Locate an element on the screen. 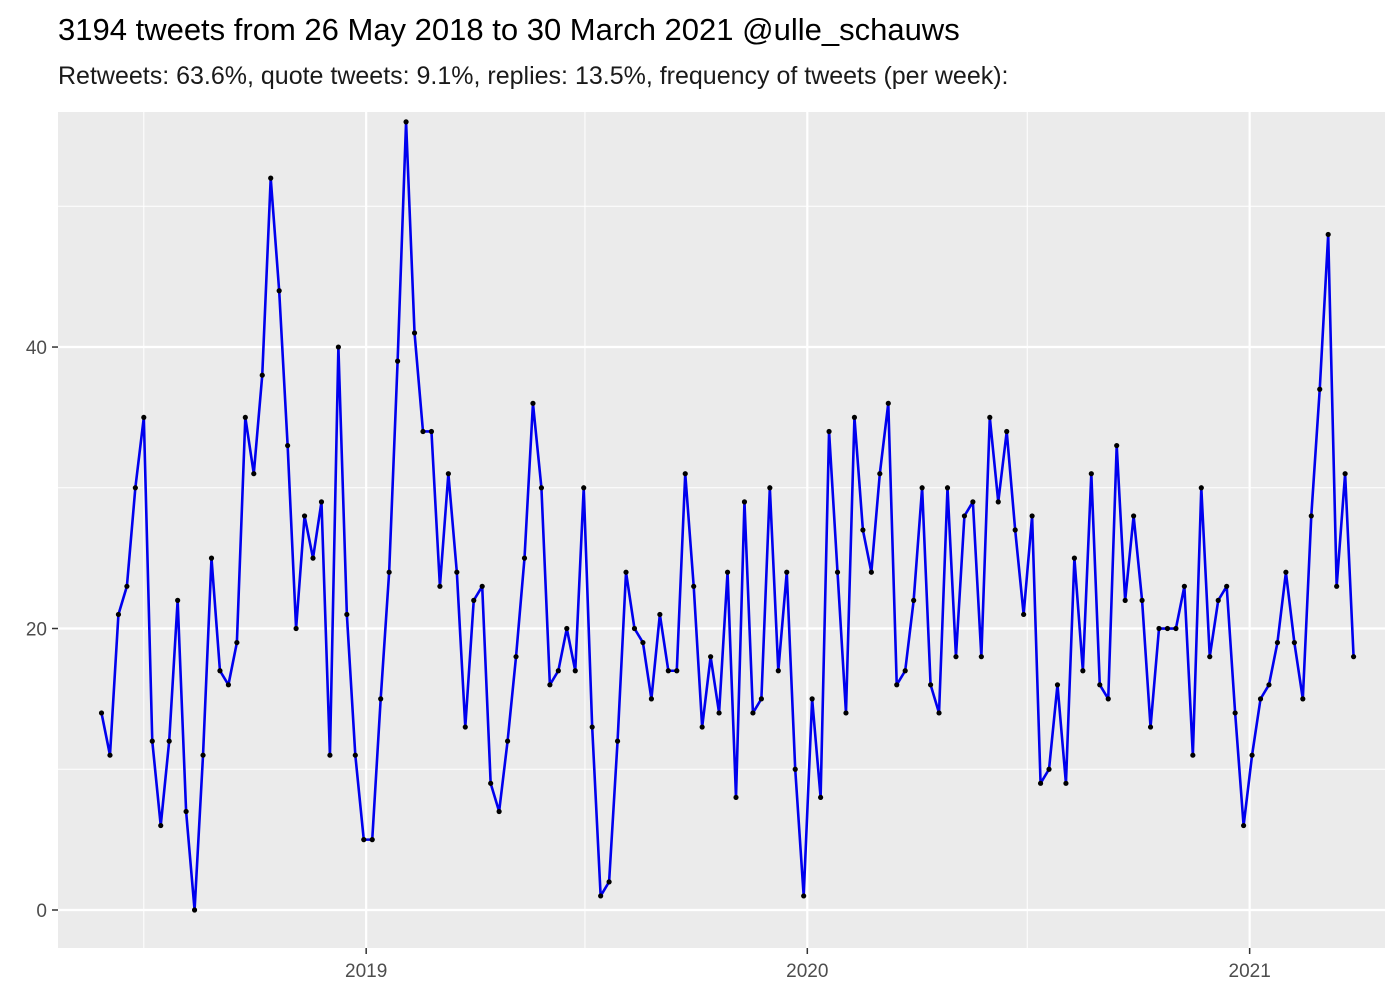  x-tick-label-2021: 2021 is located at coordinates (1250, 971).